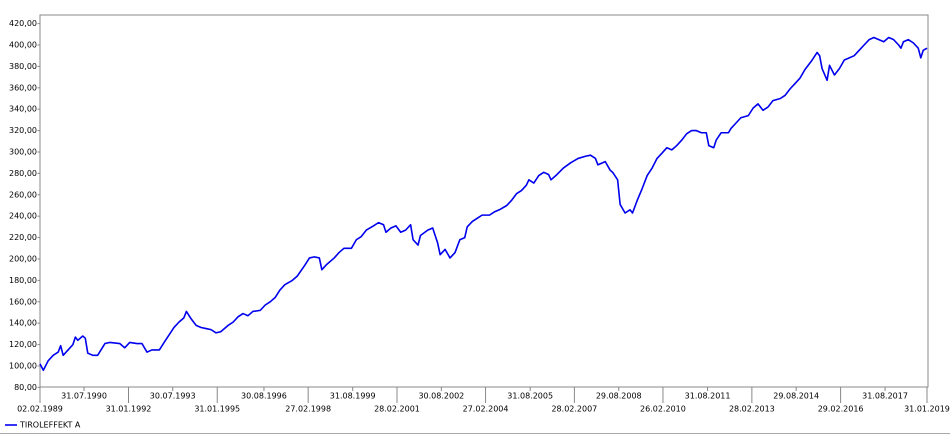  I want to click on x-tick-label: 31.08.2005, so click(530, 396).